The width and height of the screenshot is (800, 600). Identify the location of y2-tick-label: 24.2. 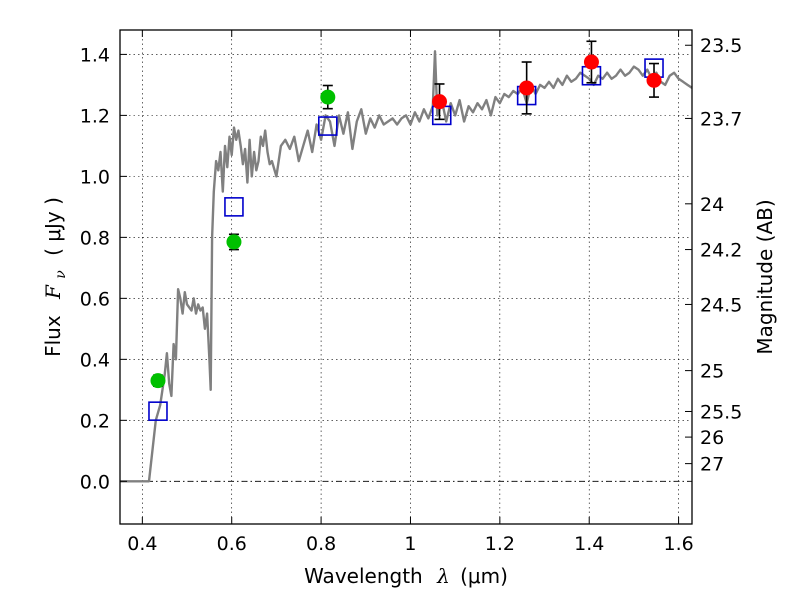
(721, 251).